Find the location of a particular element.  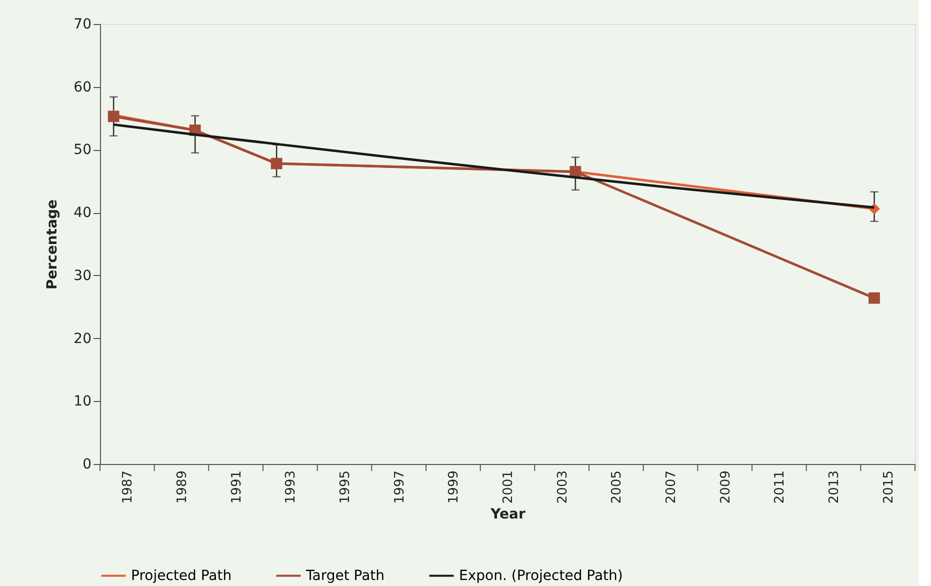

x-tick-label: 2013 is located at coordinates (834, 487).